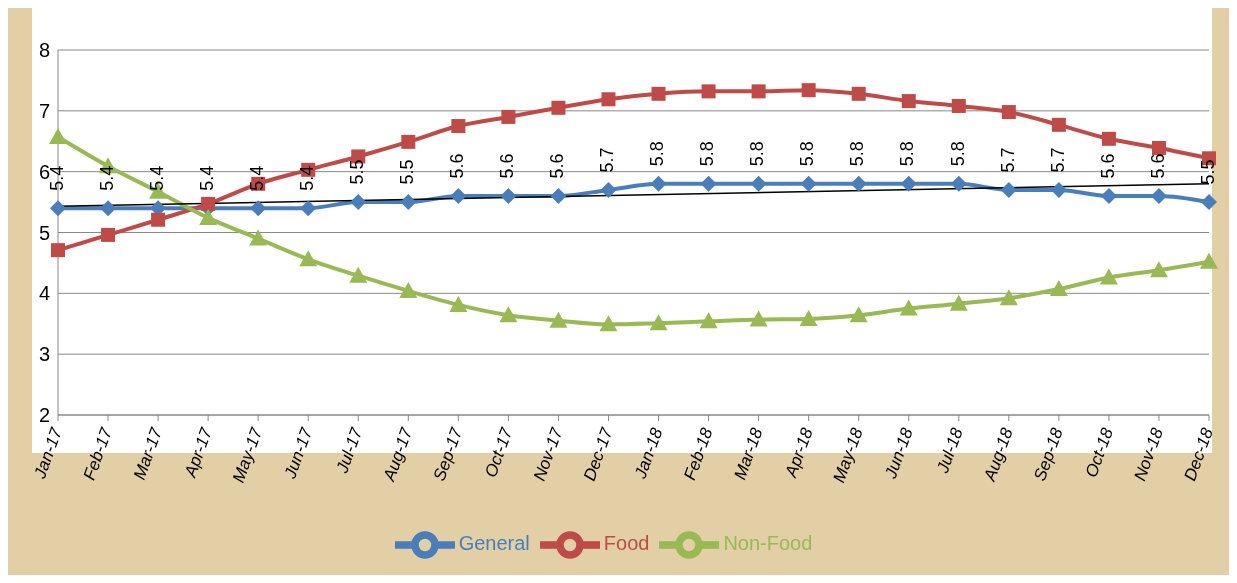  Describe the element at coordinates (698, 453) in the screenshot. I see `x-tick-label: Feb-18` at that location.